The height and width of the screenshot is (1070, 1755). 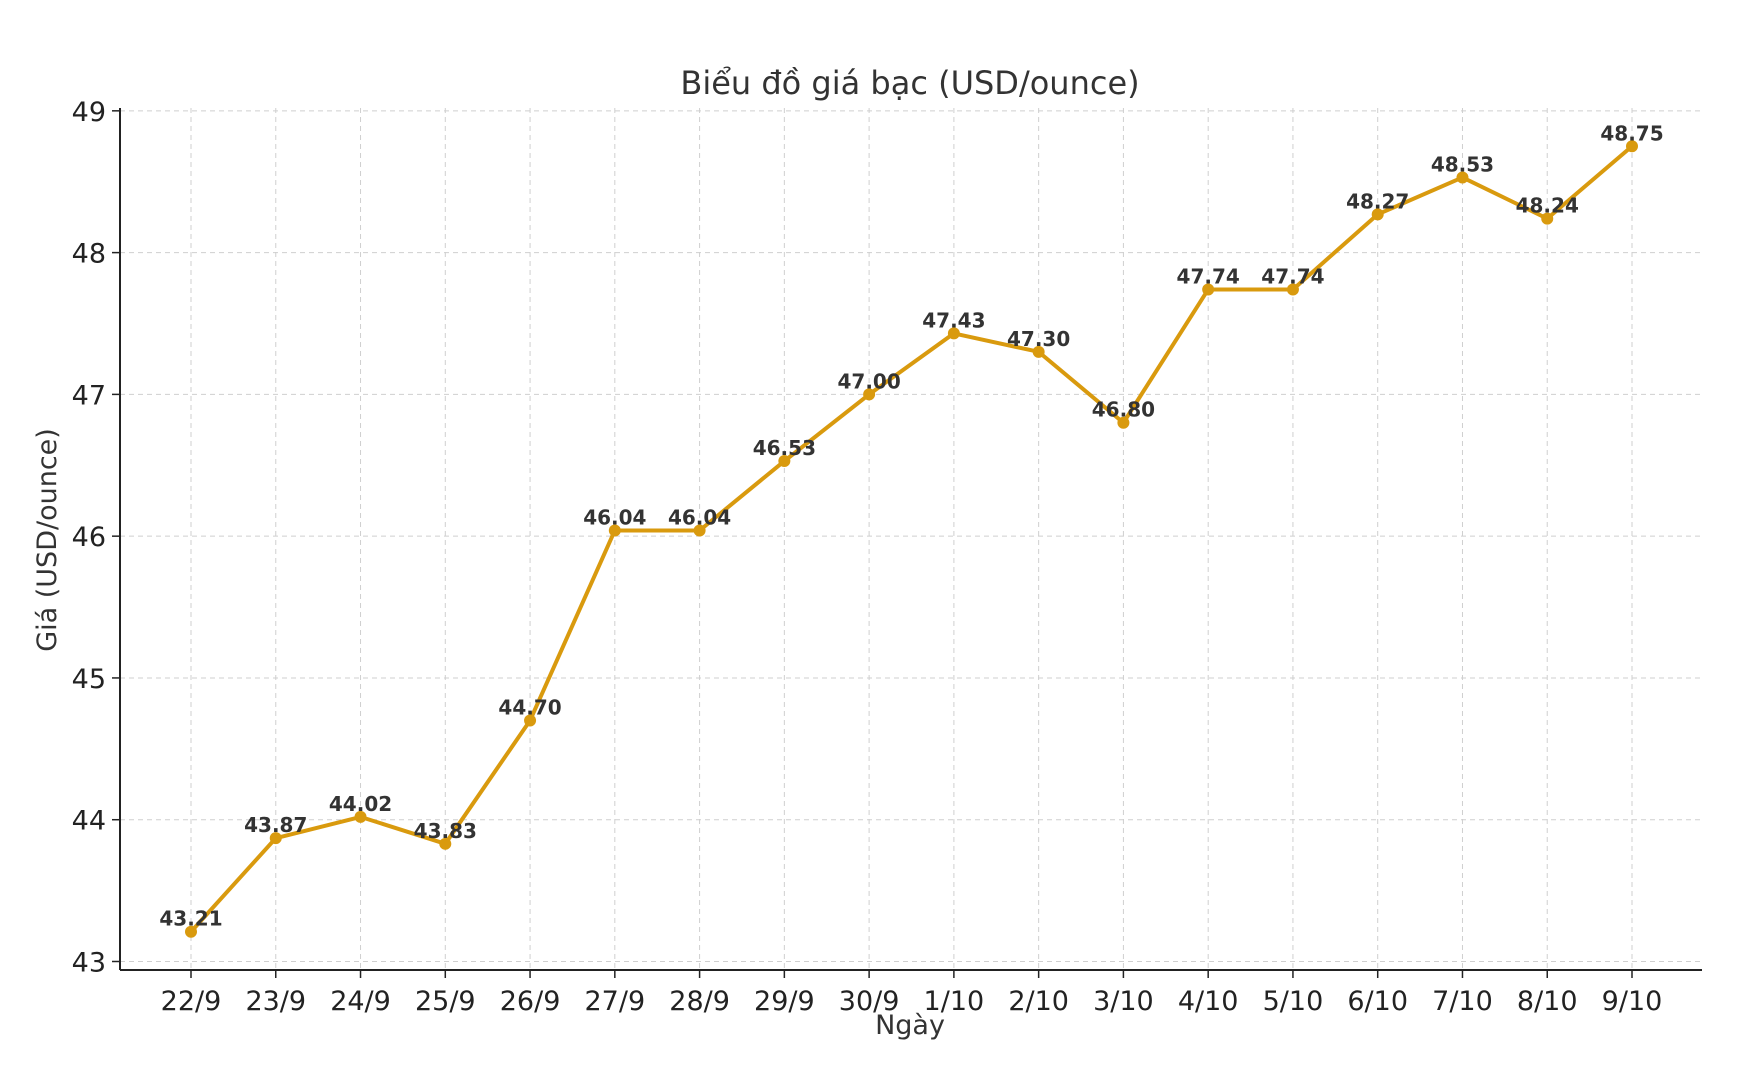 What do you see at coordinates (1377, 201) in the screenshot?
I see `data-label: 48.27` at bounding box center [1377, 201].